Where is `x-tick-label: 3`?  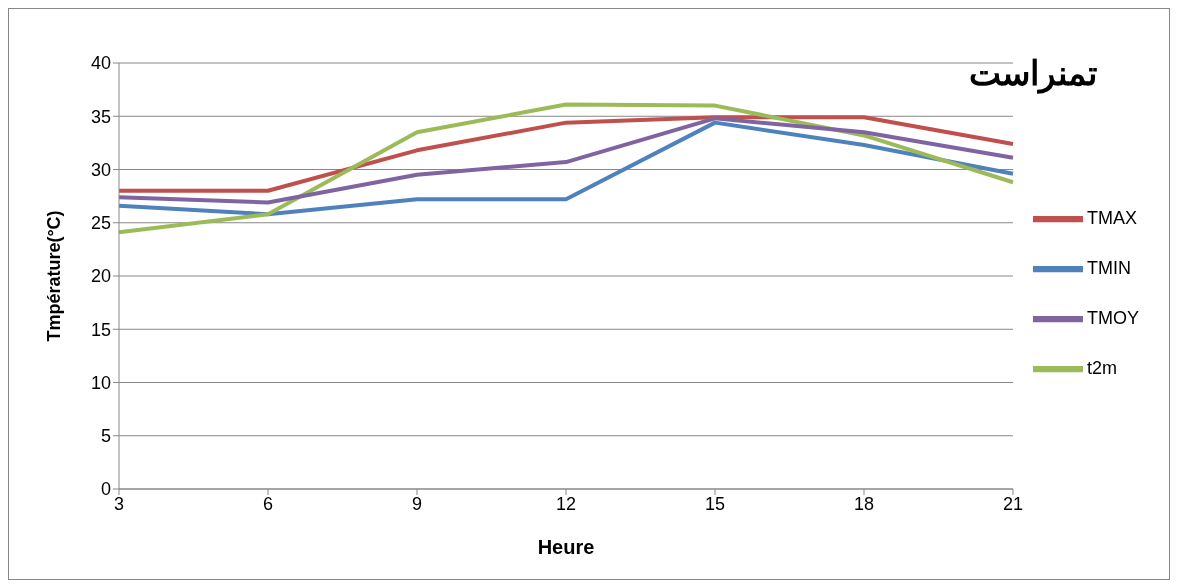
x-tick-label: 3 is located at coordinates (119, 503).